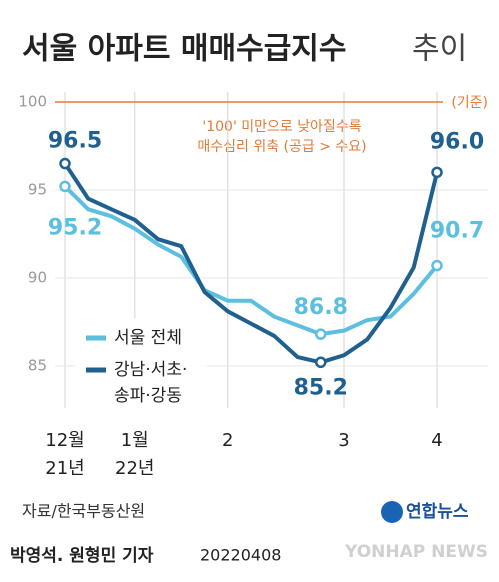 The width and height of the screenshot is (499, 582). I want to click on chart-title: 서울 아파트 매매수급지수, so click(184, 49).